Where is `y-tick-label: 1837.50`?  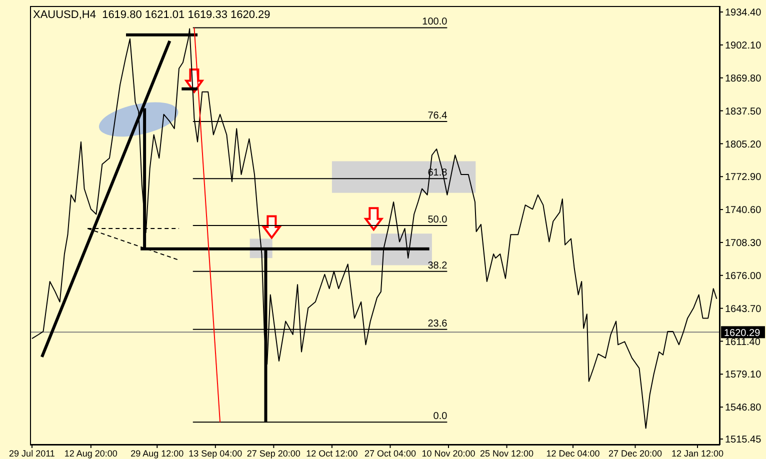
y-tick-label: 1837.50 is located at coordinates (743, 112).